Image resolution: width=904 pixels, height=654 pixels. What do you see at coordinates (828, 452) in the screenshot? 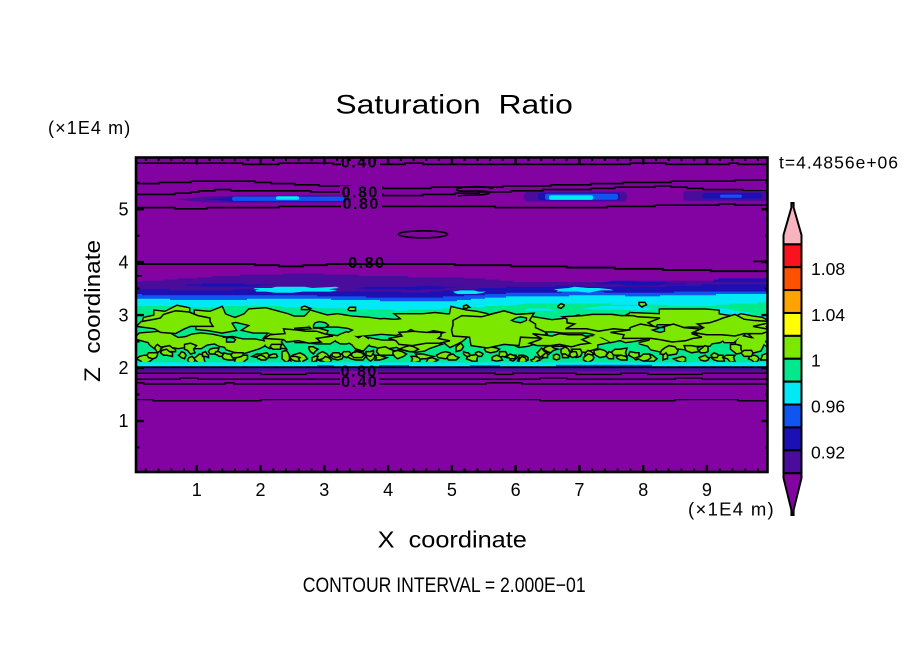
I see `svg-text: 0.92` at bounding box center [828, 452].